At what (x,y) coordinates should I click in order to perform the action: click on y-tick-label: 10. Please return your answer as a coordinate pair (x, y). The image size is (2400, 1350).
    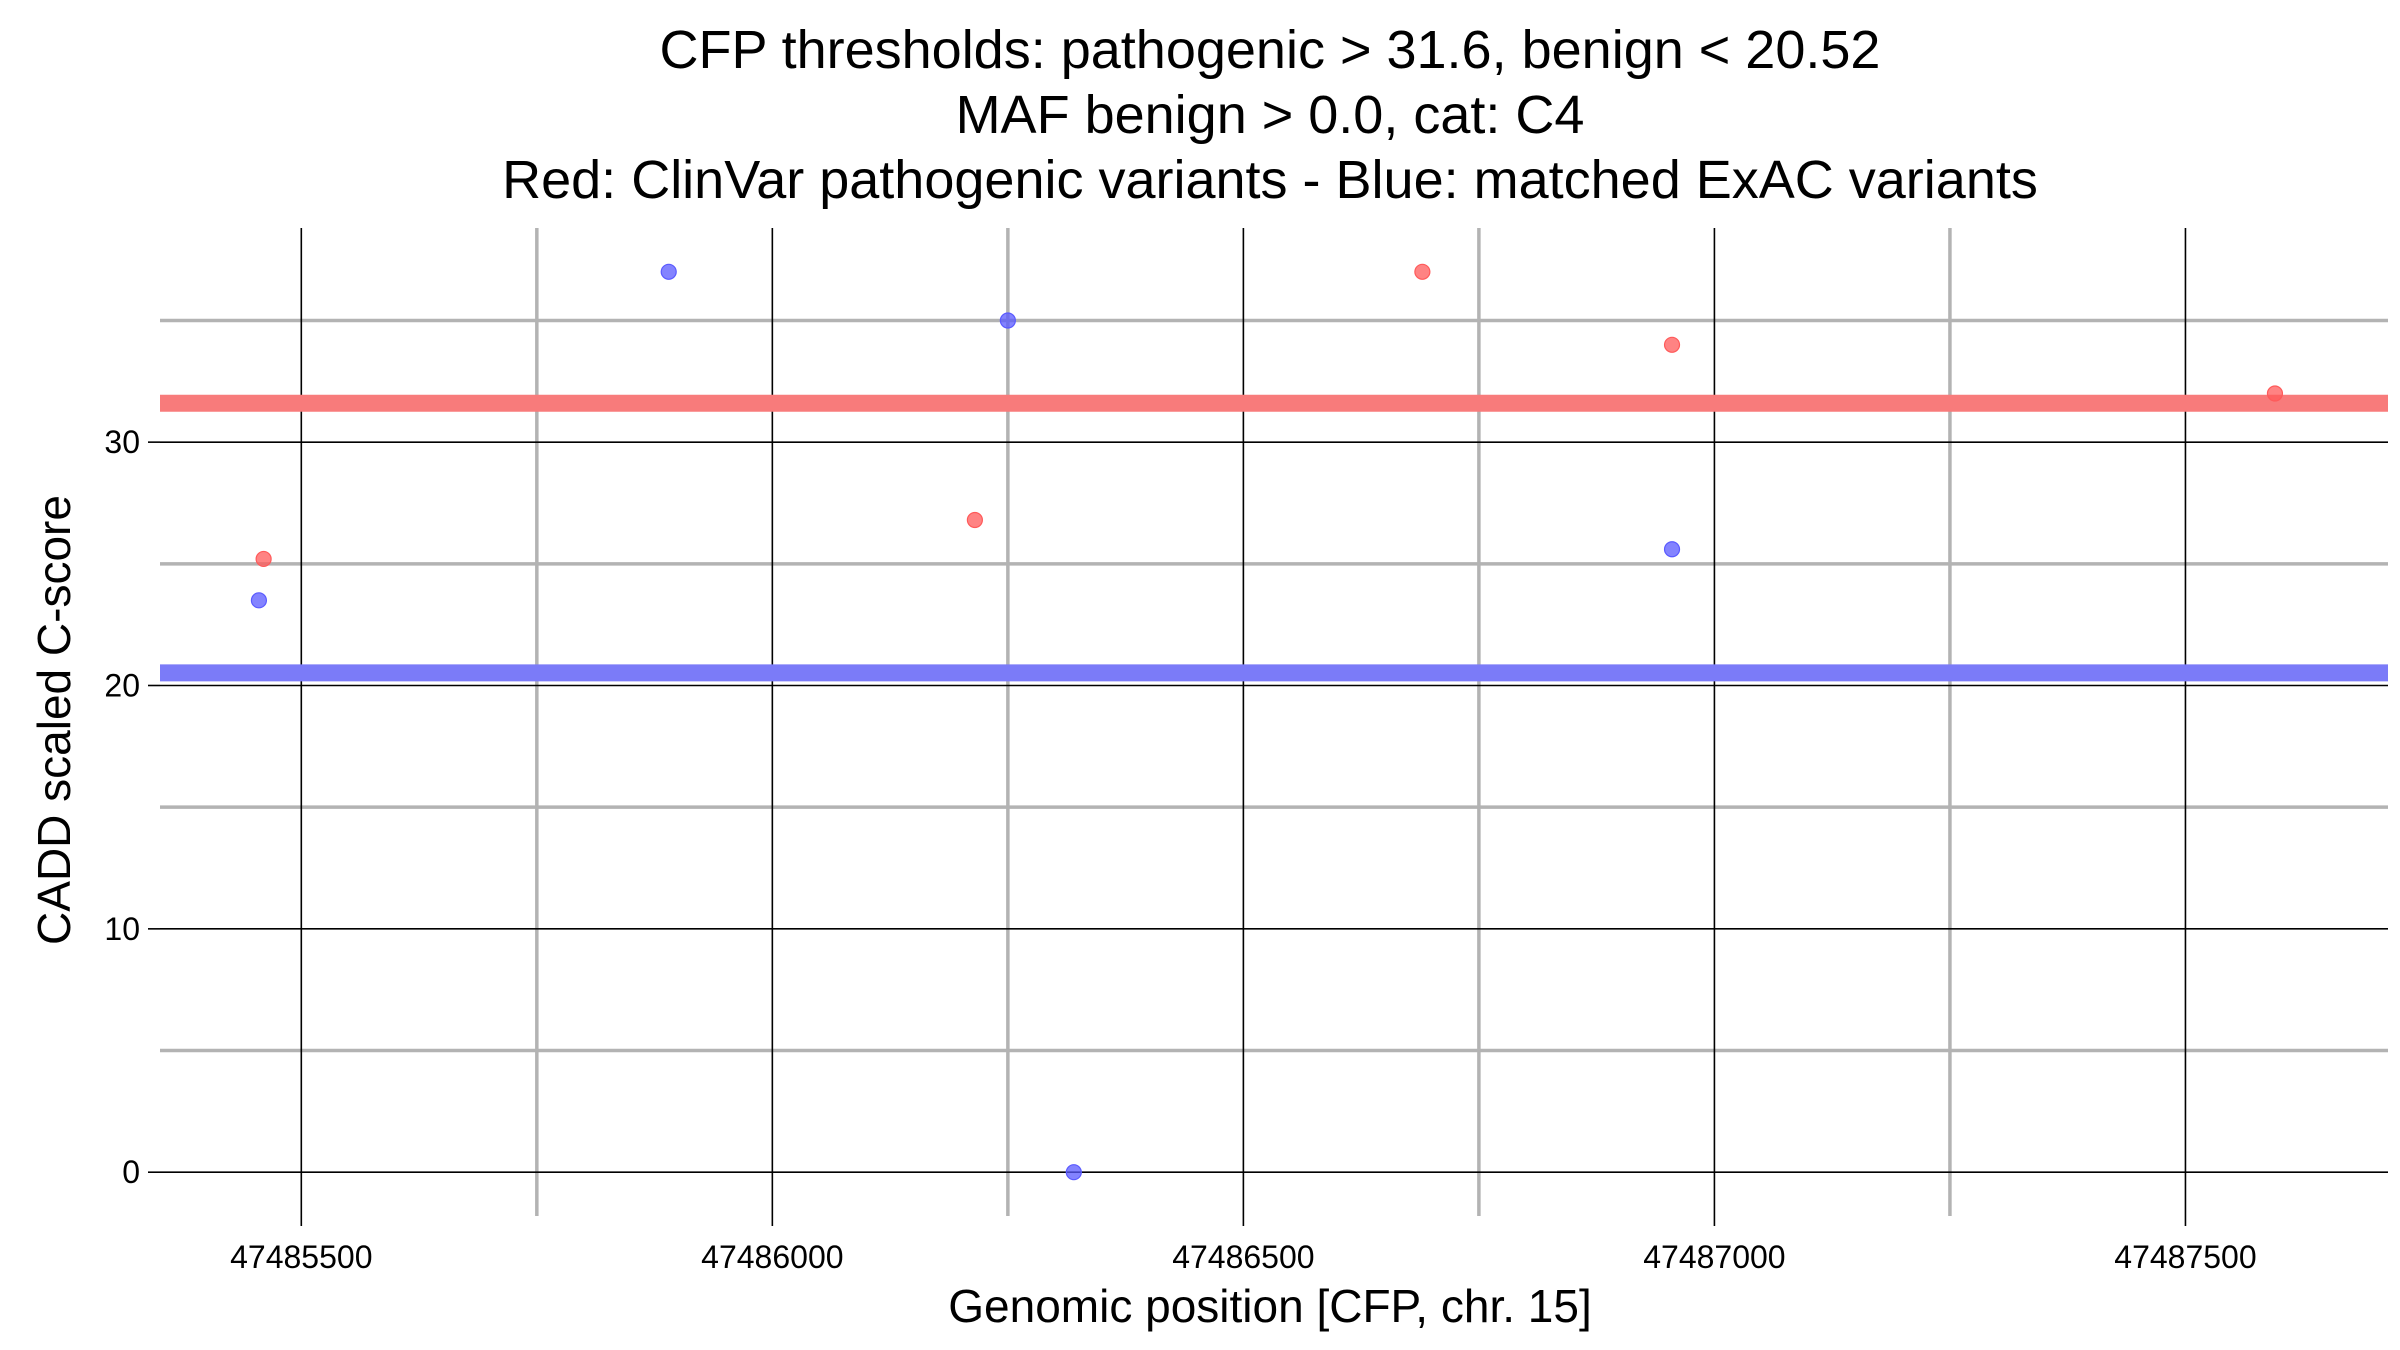
    Looking at the image, I should click on (122, 929).